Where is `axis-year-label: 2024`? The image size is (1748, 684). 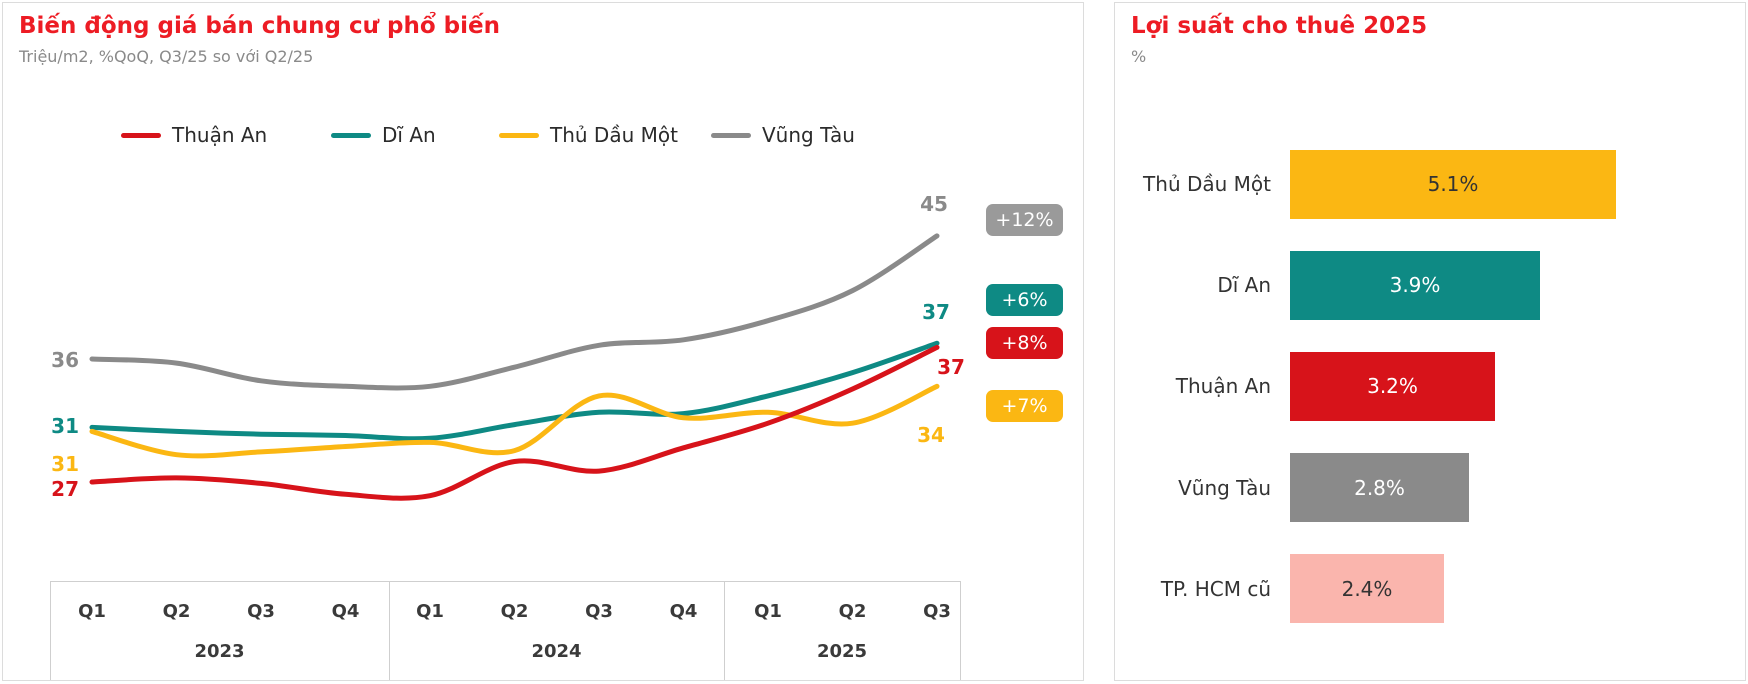
axis-year-label: 2024 is located at coordinates (556, 651).